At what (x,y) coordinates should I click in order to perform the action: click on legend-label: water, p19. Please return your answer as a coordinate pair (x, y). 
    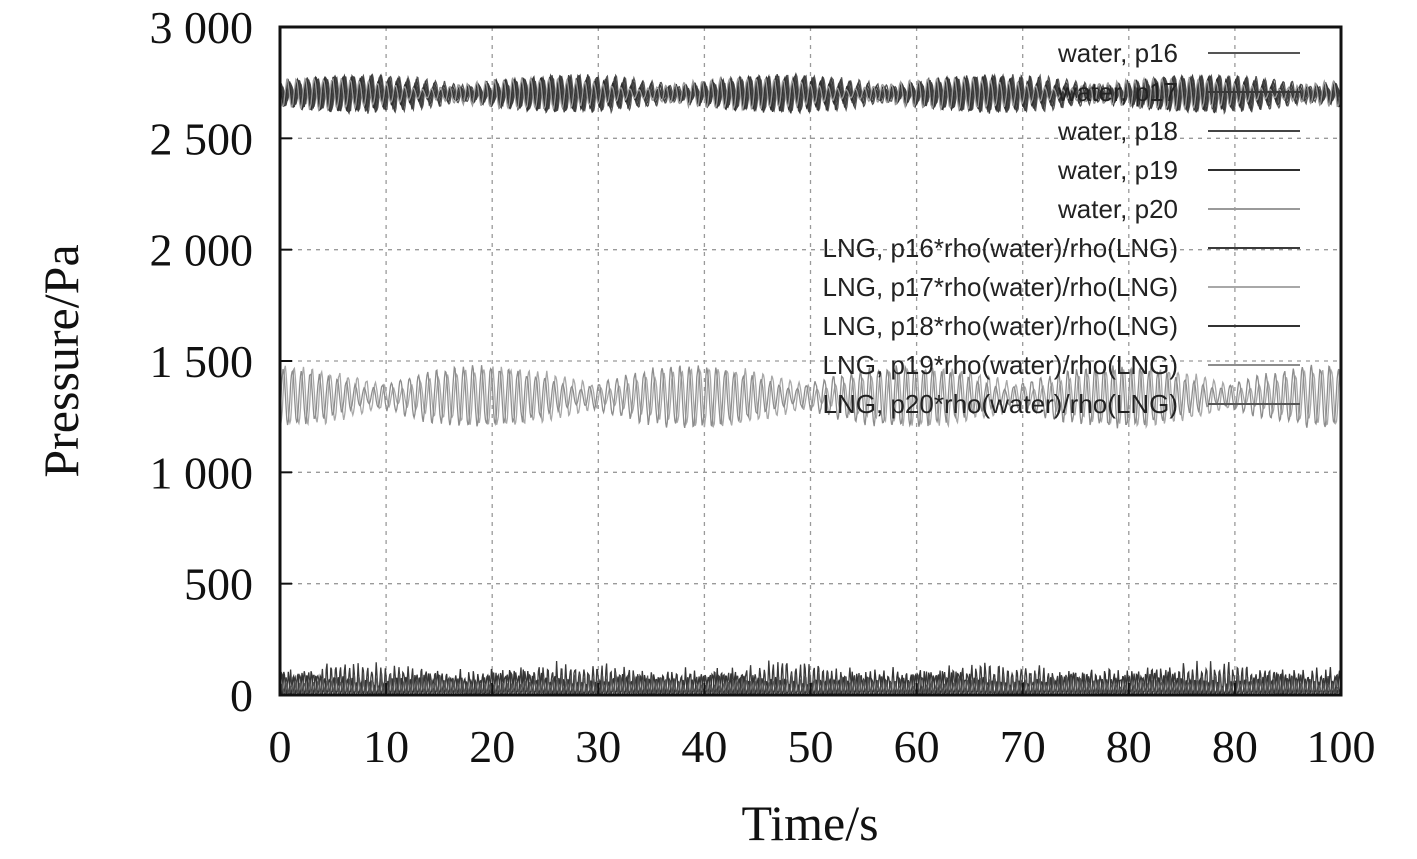
    Looking at the image, I should click on (1117, 170).